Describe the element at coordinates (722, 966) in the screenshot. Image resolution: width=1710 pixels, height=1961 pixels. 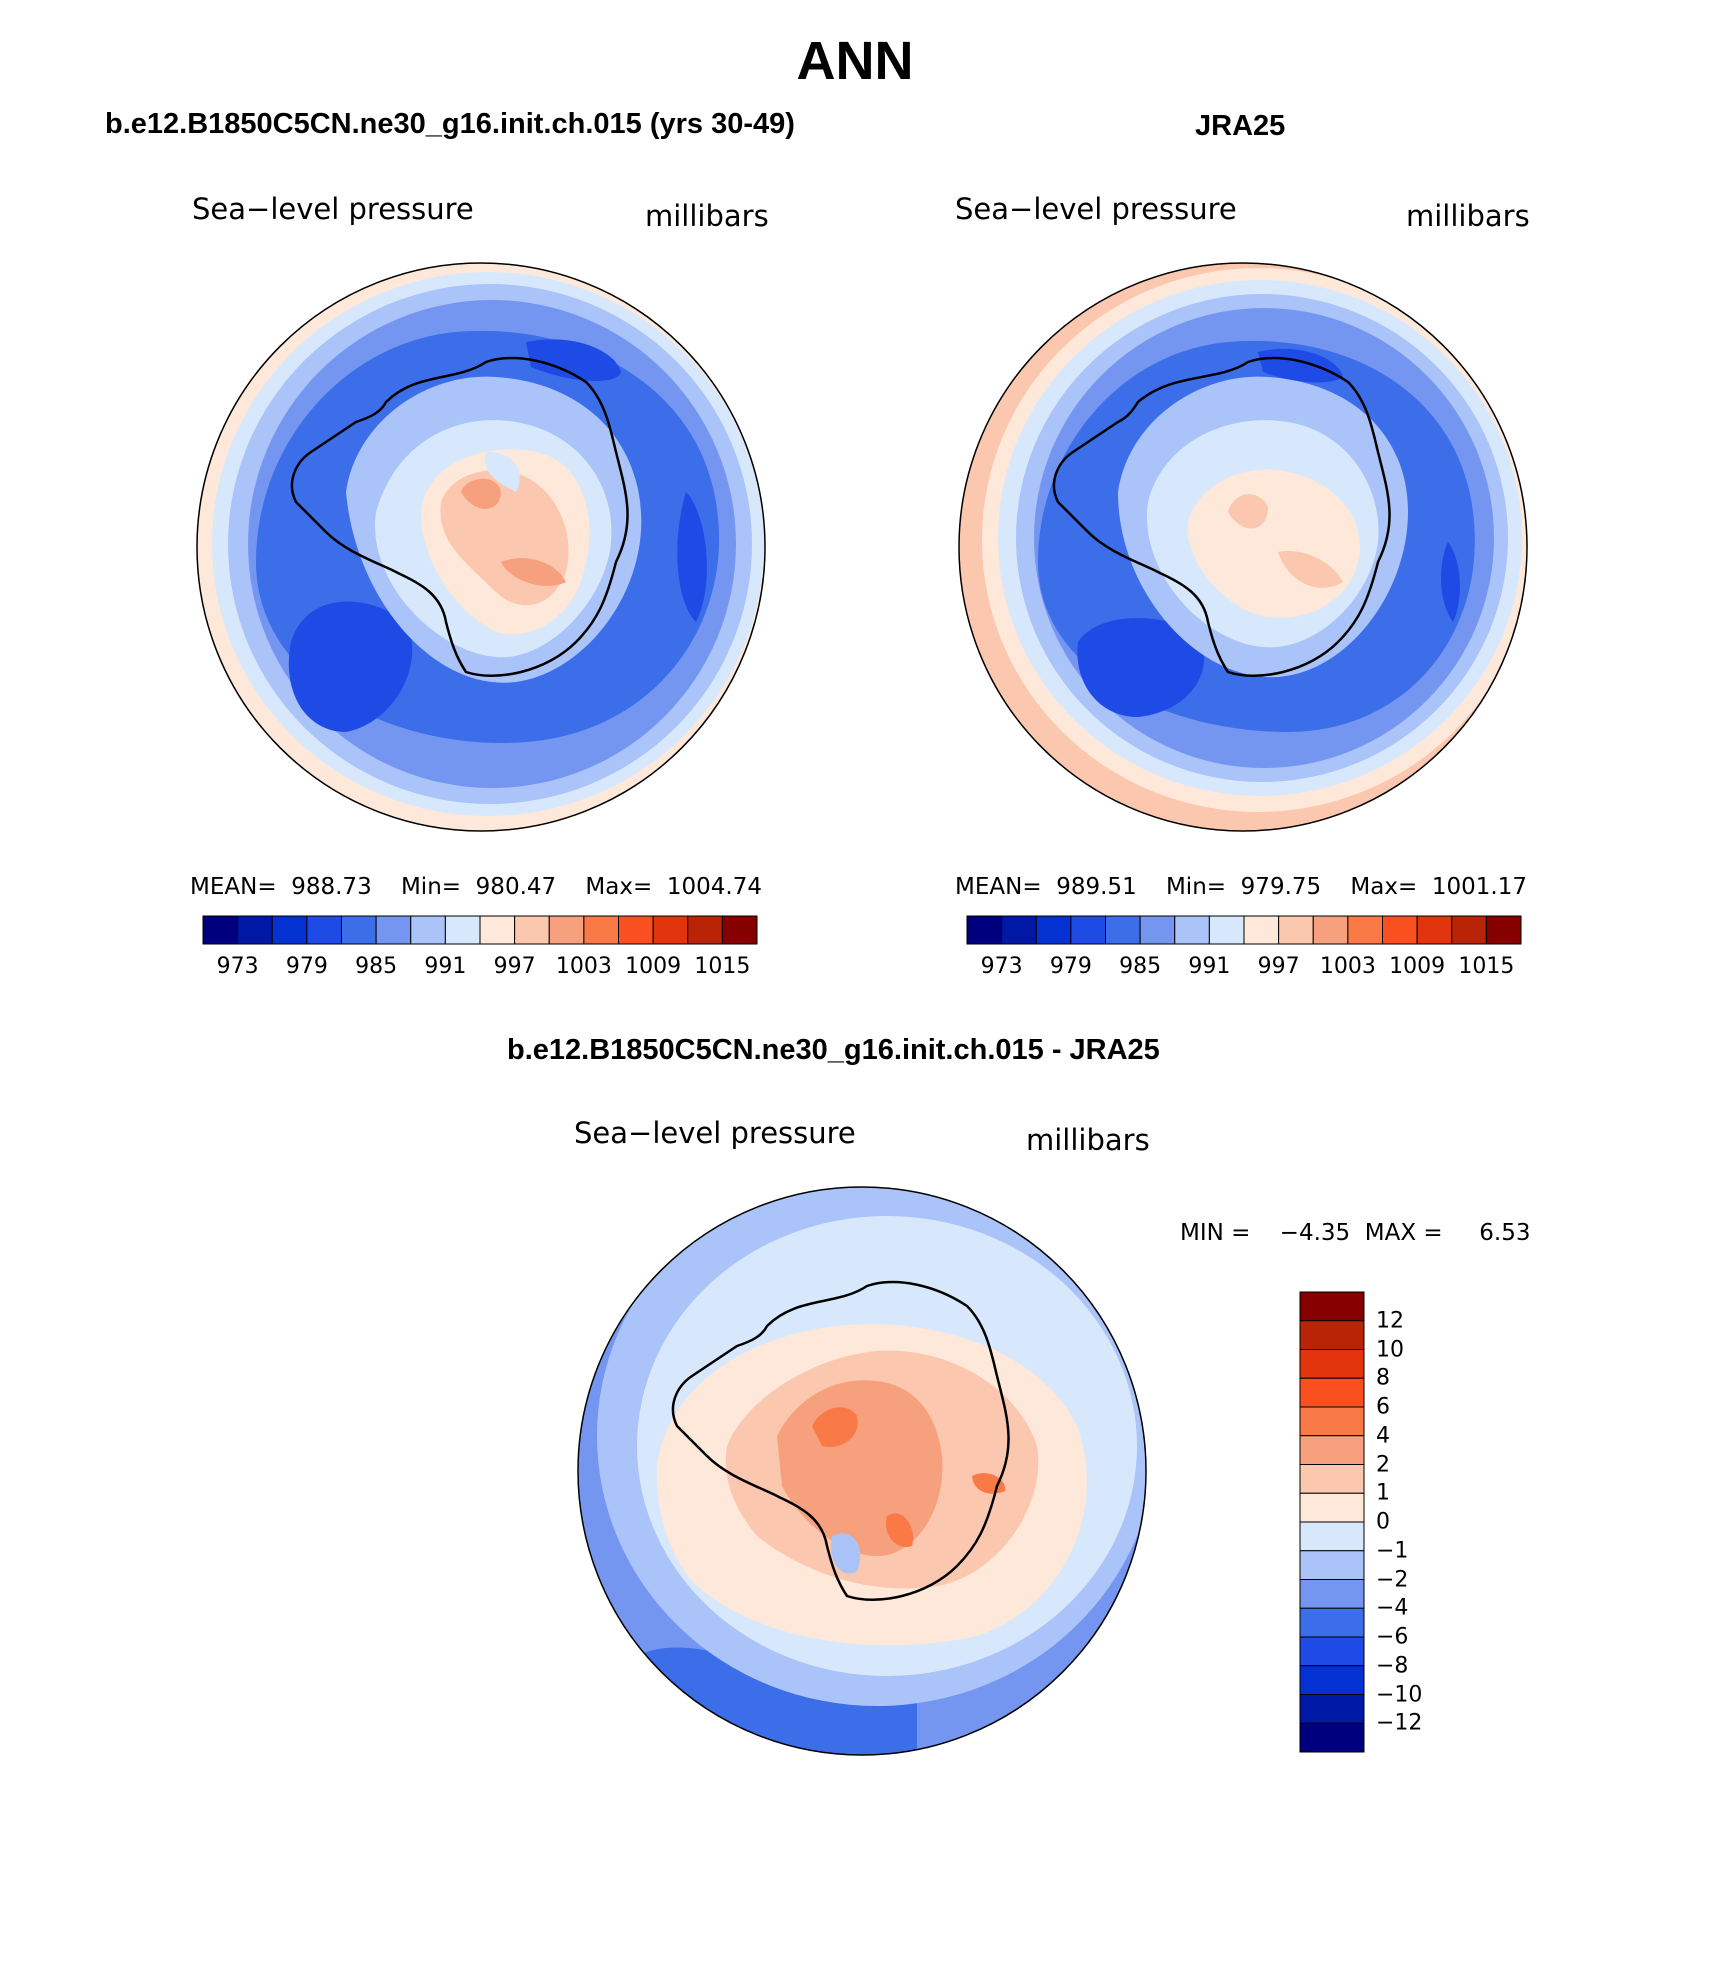
I see `model-colorbar-tick: 1015` at that location.